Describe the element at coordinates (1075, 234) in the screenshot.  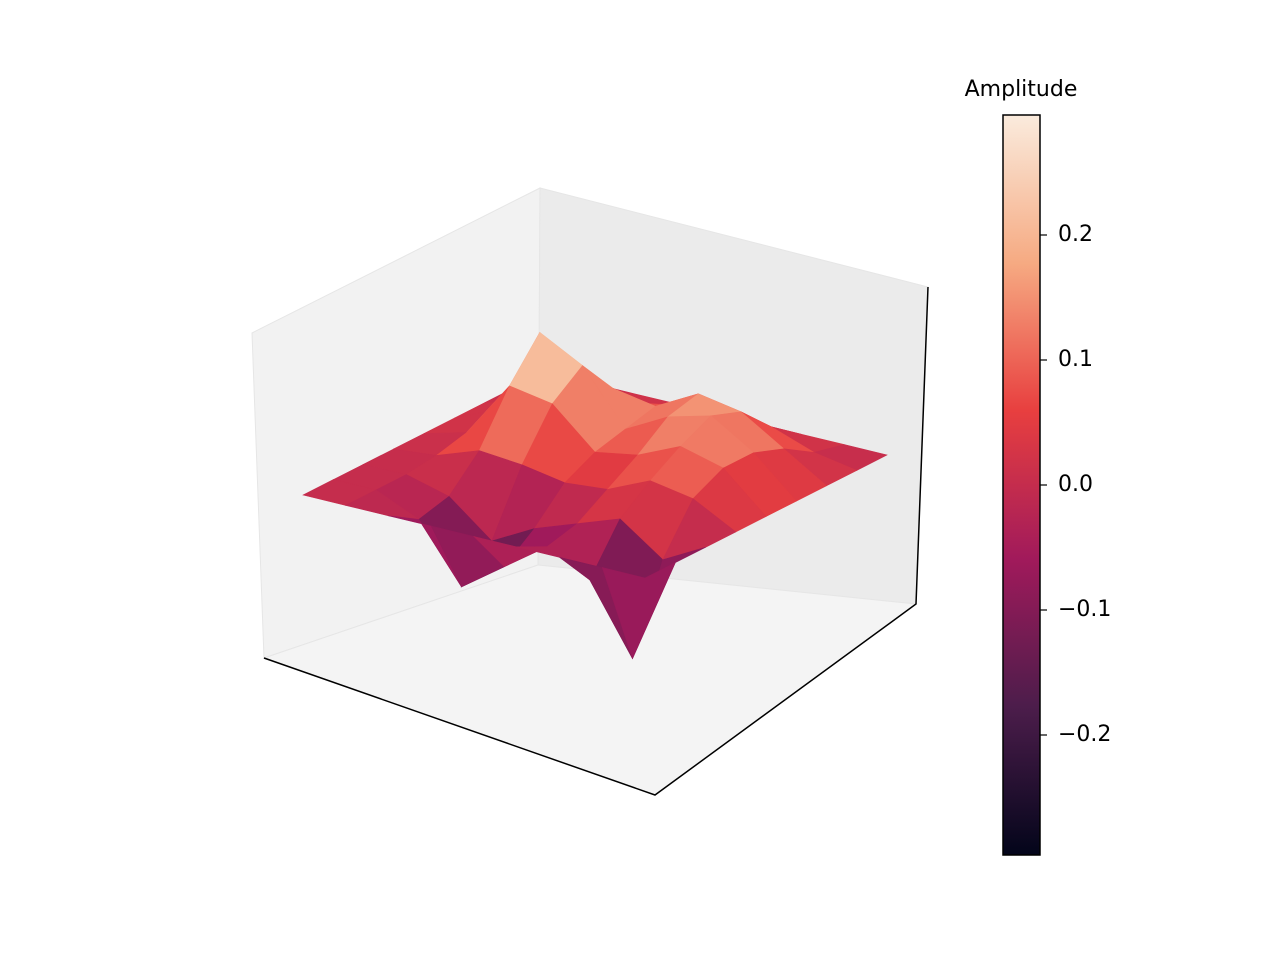
I see `colorbar-tick-label: 0.2` at that location.